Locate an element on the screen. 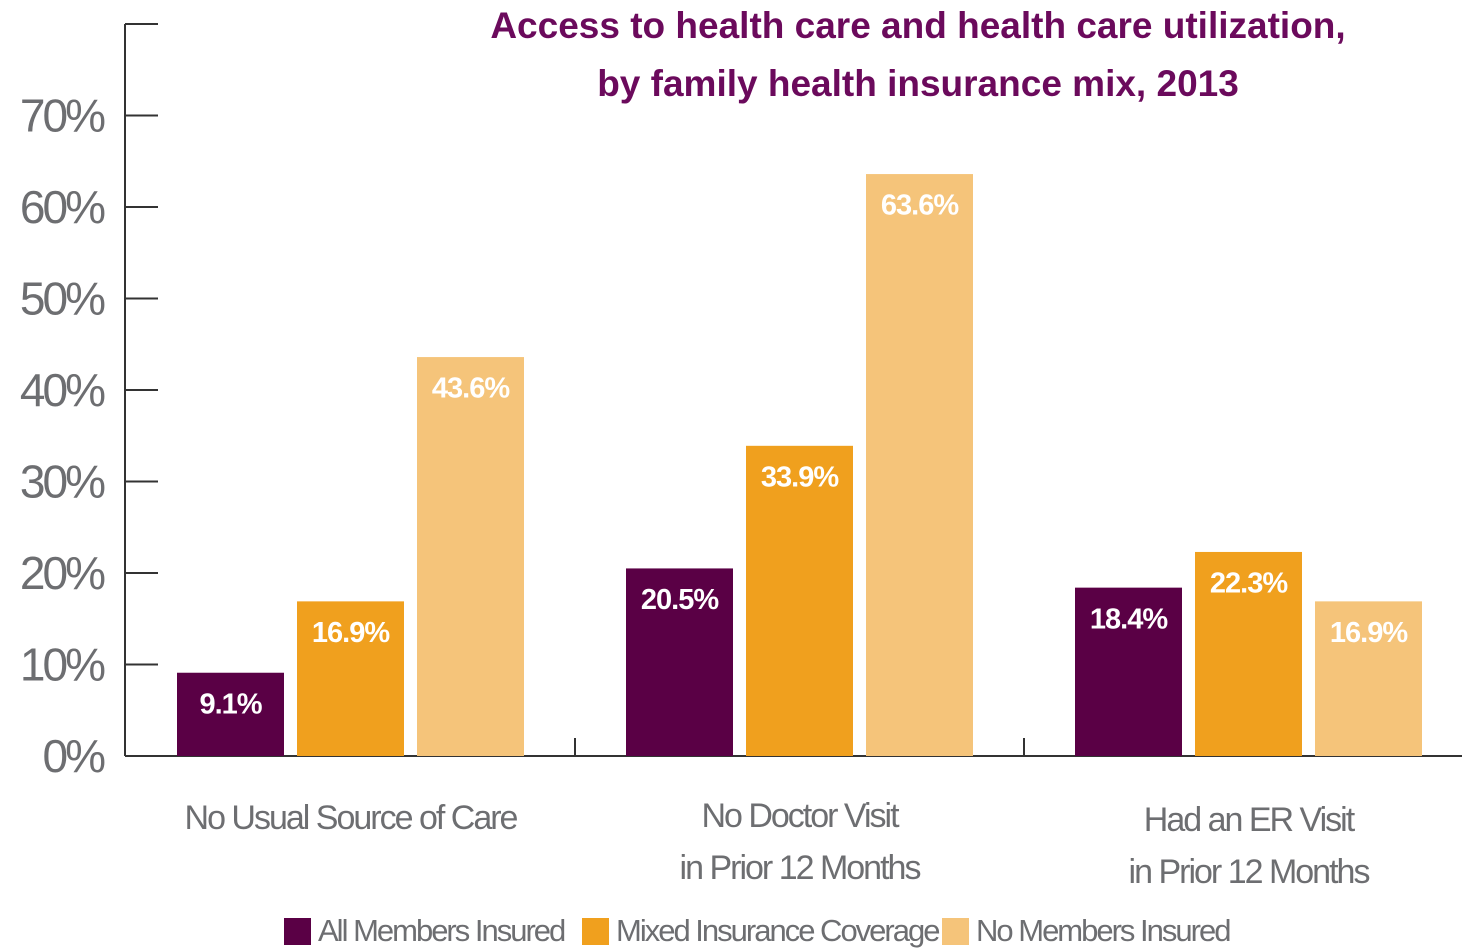 The height and width of the screenshot is (950, 1464). y-tick-label: 20% is located at coordinates (62, 573).